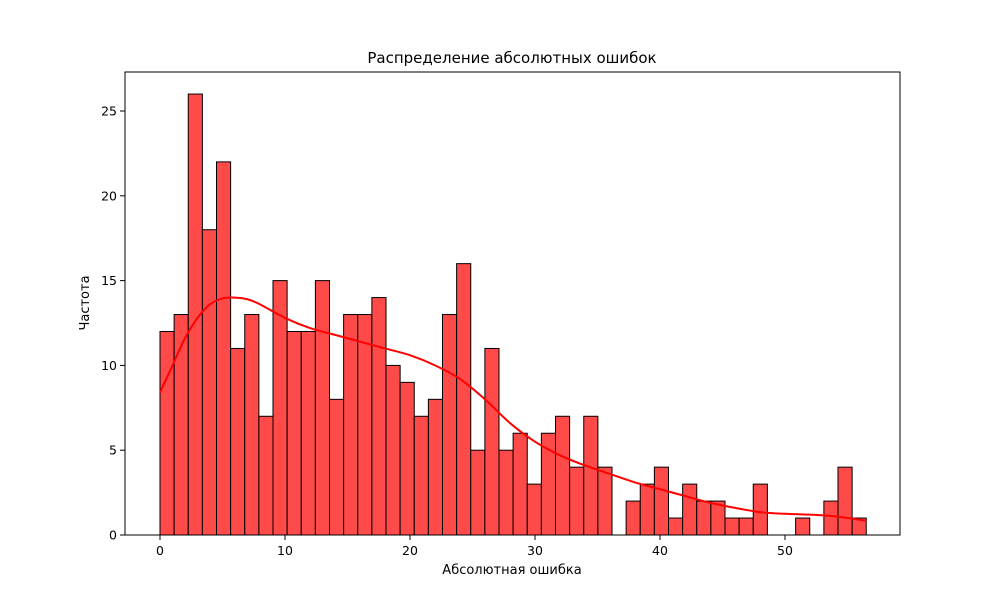  What do you see at coordinates (109, 195) in the screenshot?
I see `y-tick-label: 20` at bounding box center [109, 195].